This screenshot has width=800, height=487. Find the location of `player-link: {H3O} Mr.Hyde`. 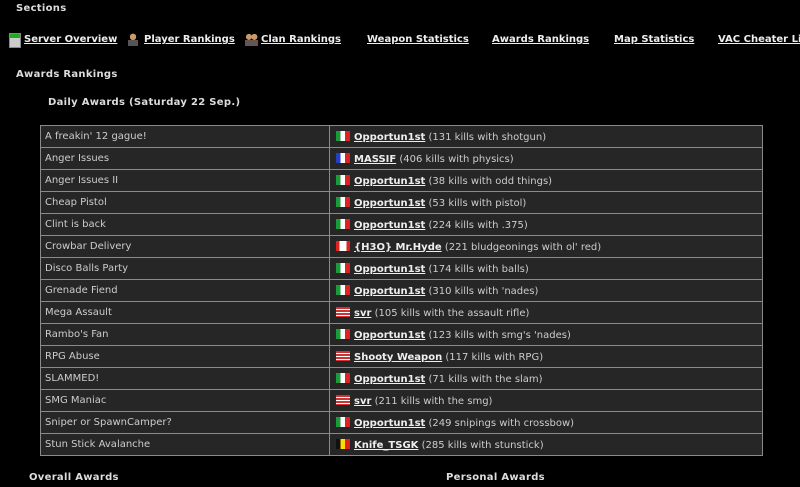

player-link: {H3O} Mr.Hyde is located at coordinates (398, 247).